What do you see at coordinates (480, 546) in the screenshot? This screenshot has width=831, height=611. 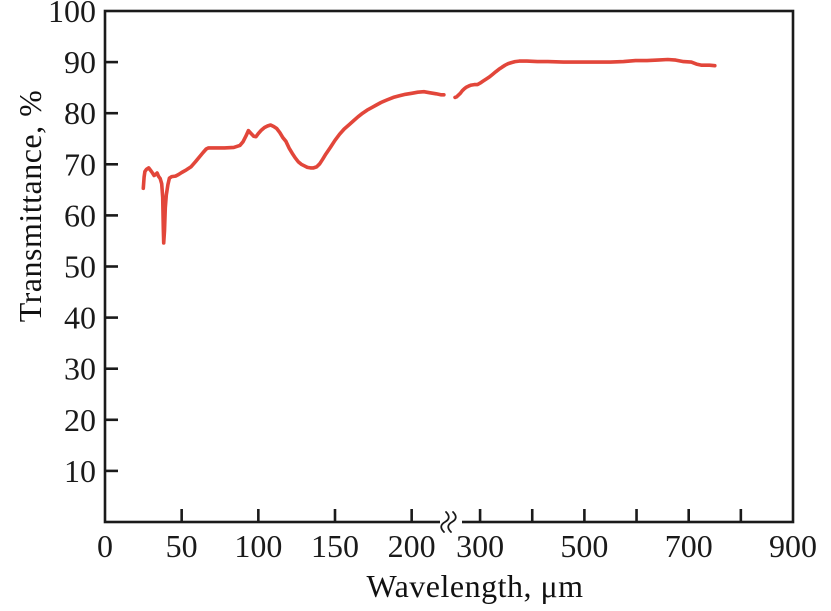 I see `x-tick-label: 300` at bounding box center [480, 546].